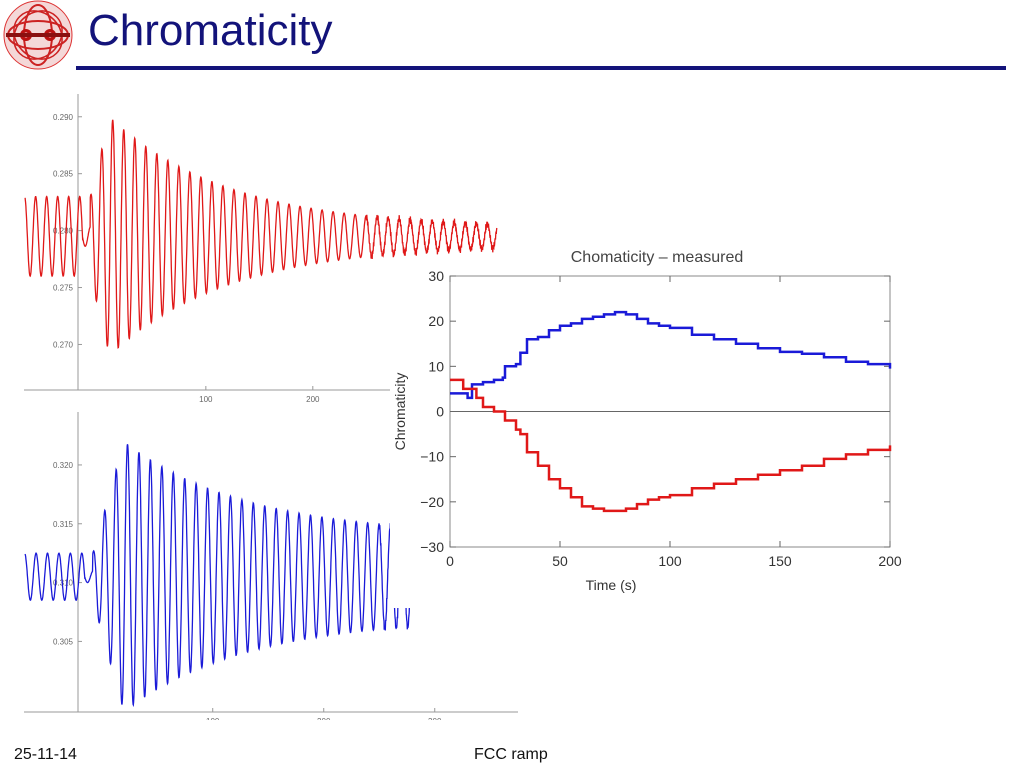  What do you see at coordinates (432, 457) in the screenshot?
I see `y-tick-label: −10` at bounding box center [432, 457].